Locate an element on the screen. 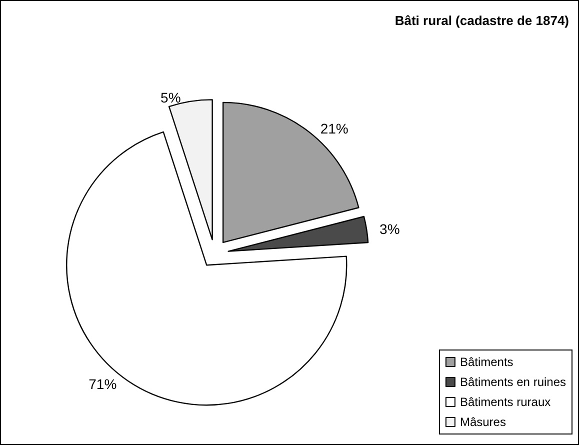  legend-label: Bâtiments is located at coordinates (487, 362).